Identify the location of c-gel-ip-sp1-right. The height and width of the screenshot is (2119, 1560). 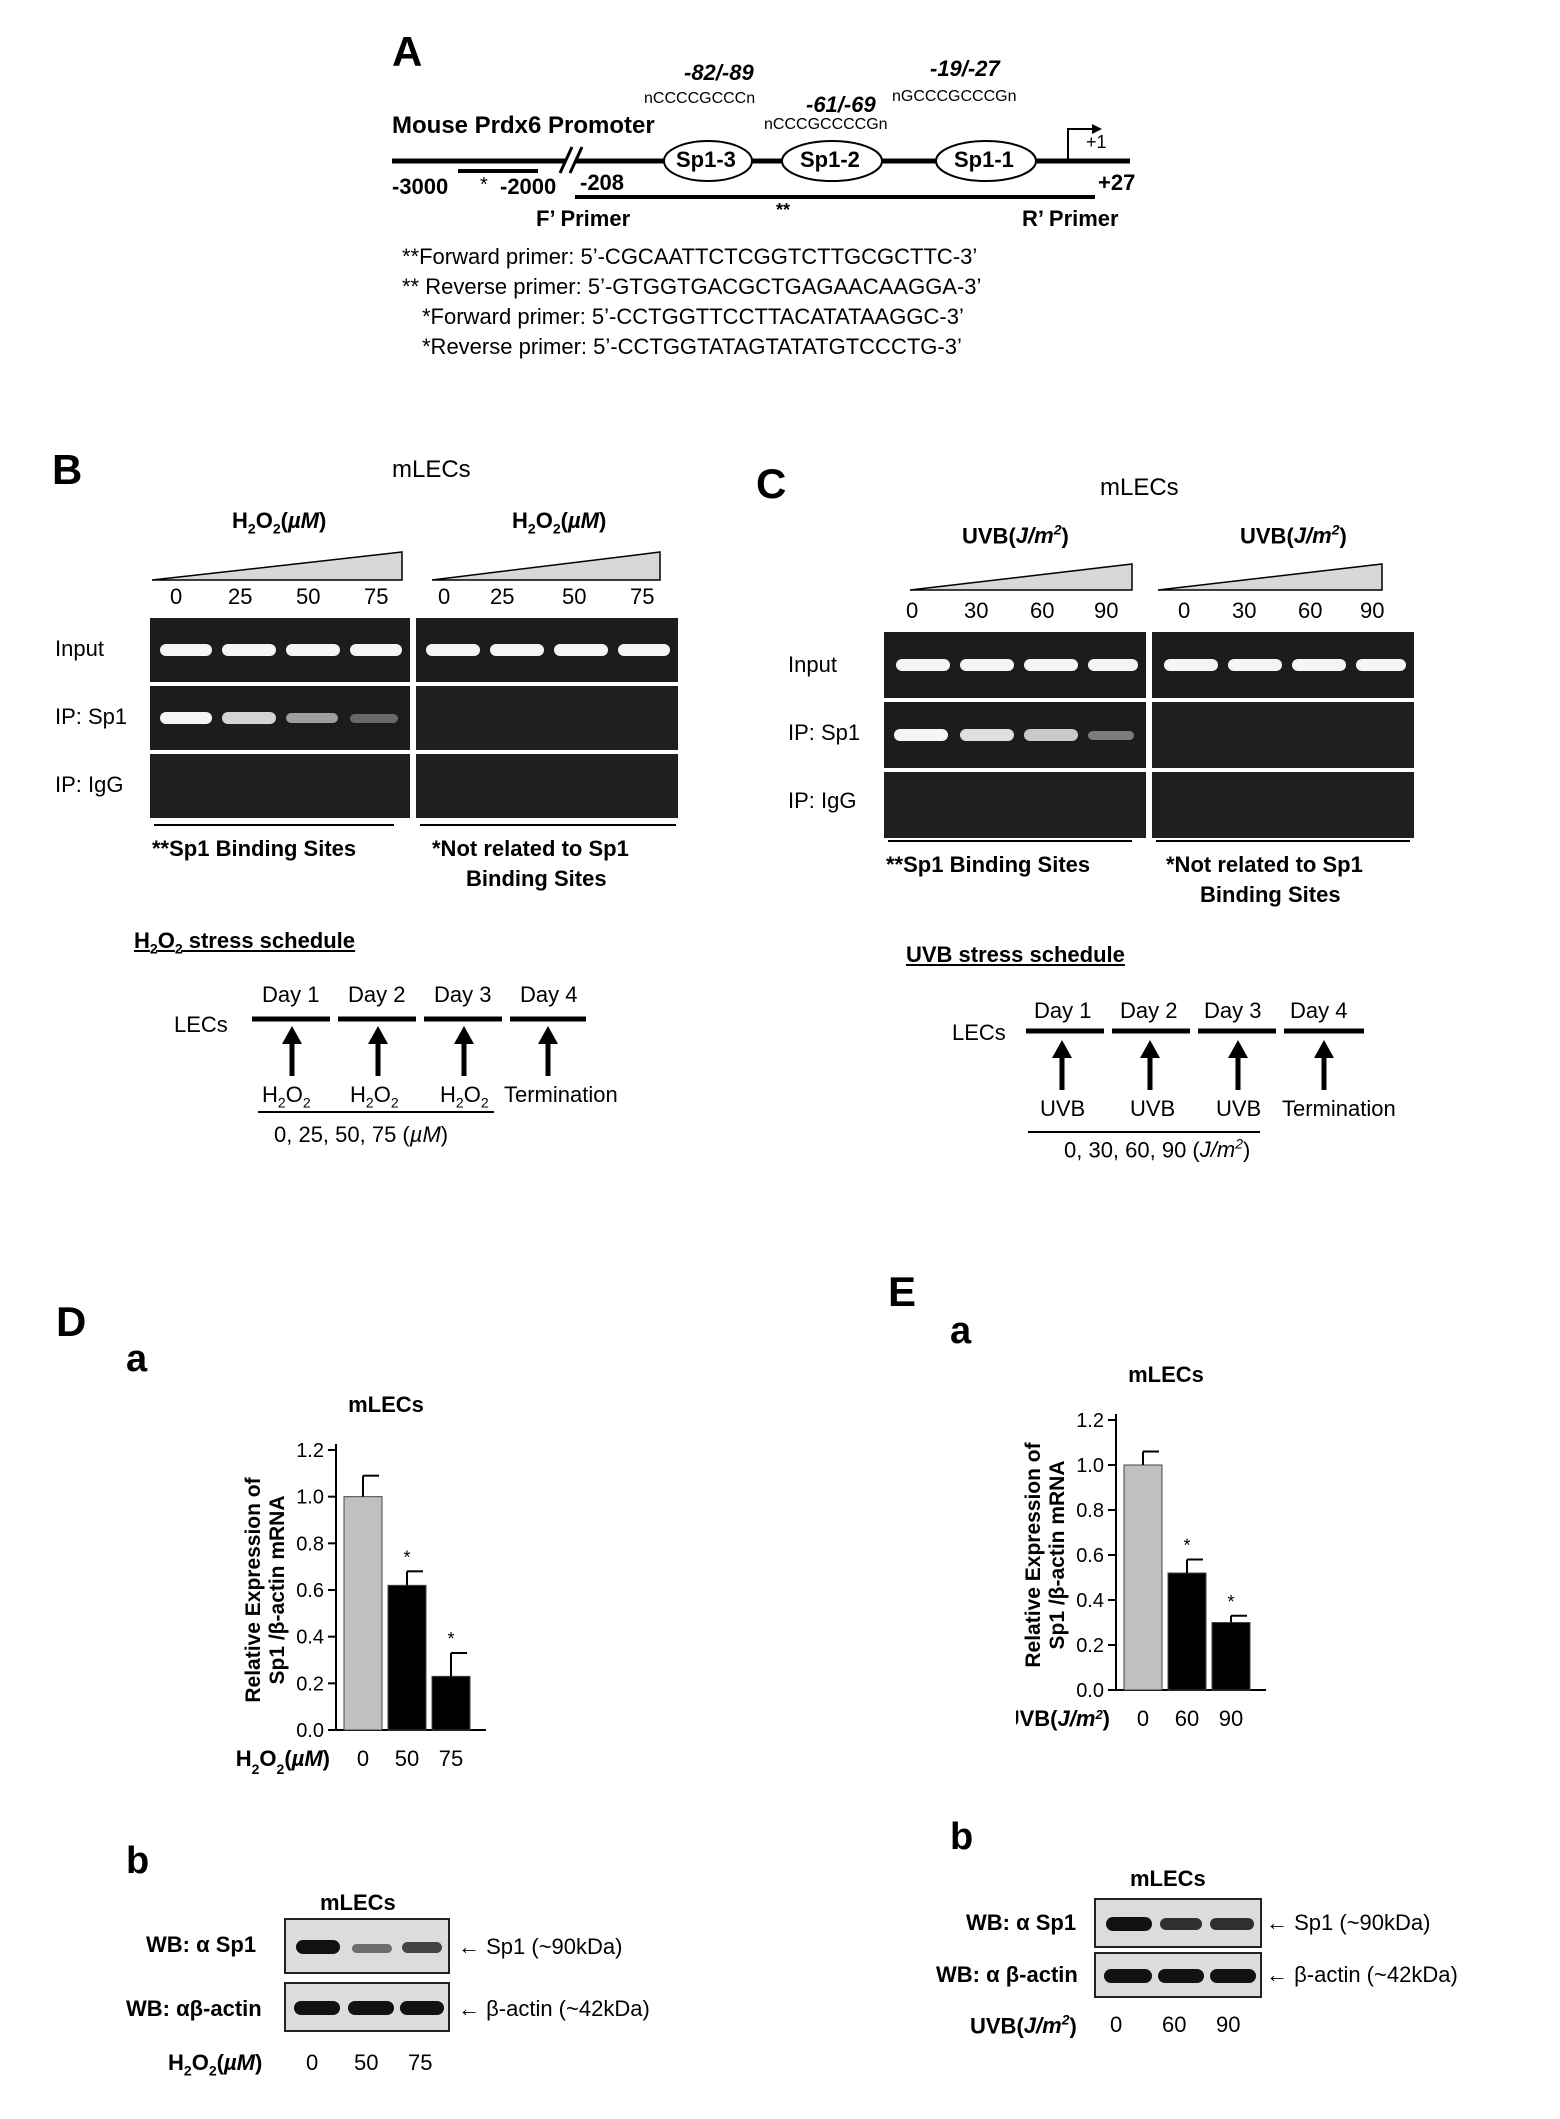
(1283, 735).